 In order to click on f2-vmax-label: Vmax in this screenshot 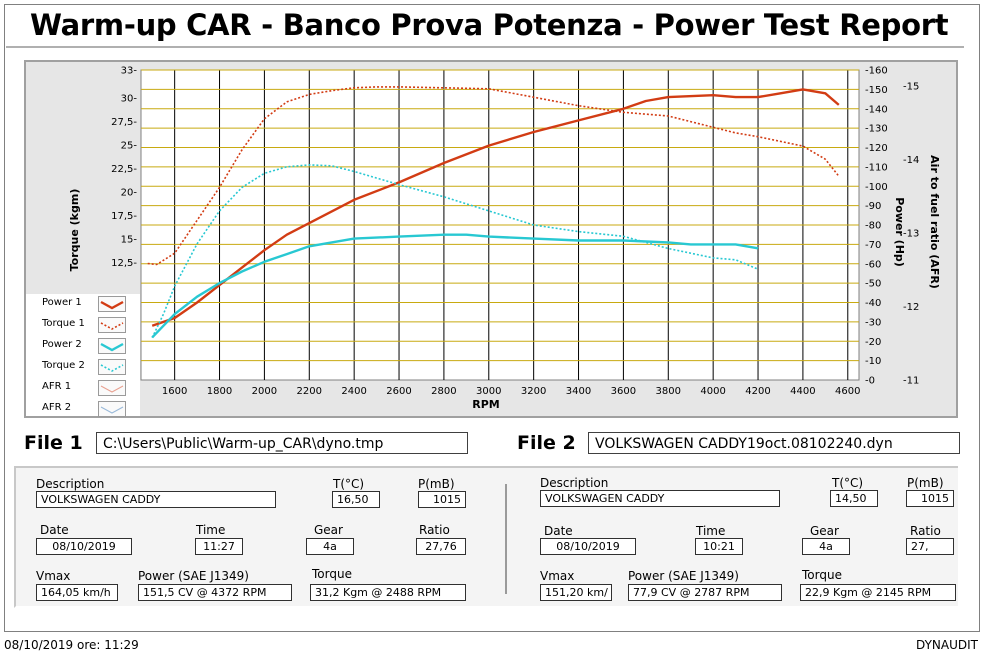, I will do `click(557, 576)`.